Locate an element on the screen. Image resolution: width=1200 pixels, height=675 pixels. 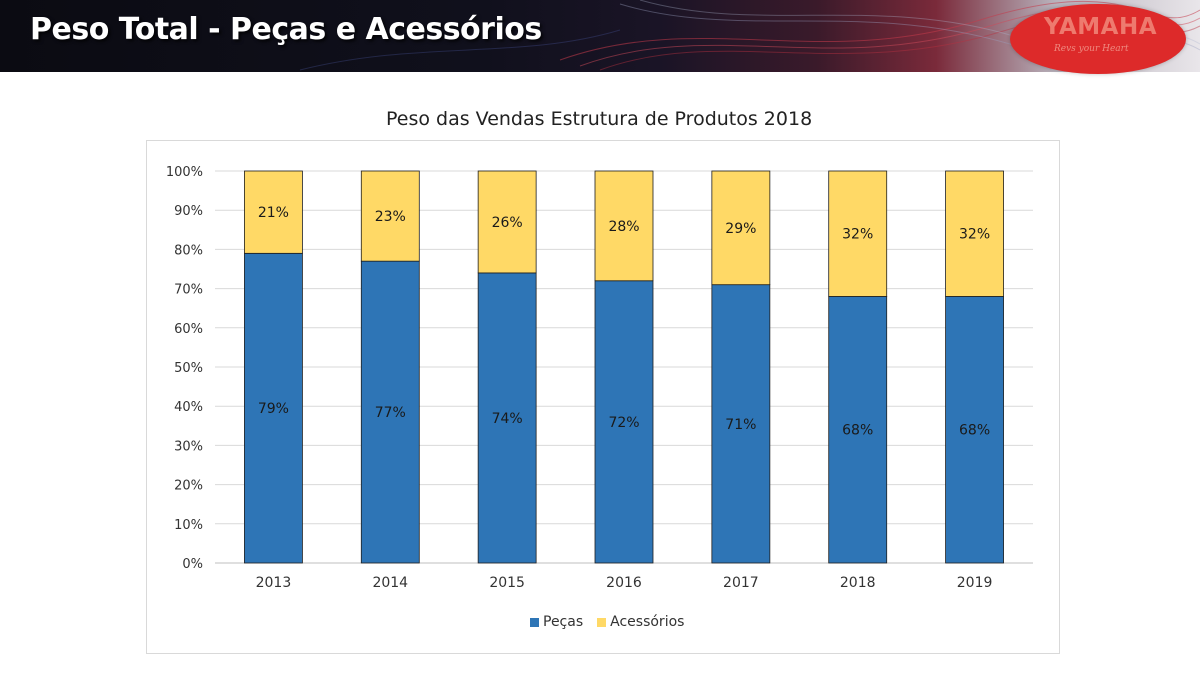
legend-label-acessorios: Acessórios is located at coordinates (647, 622).